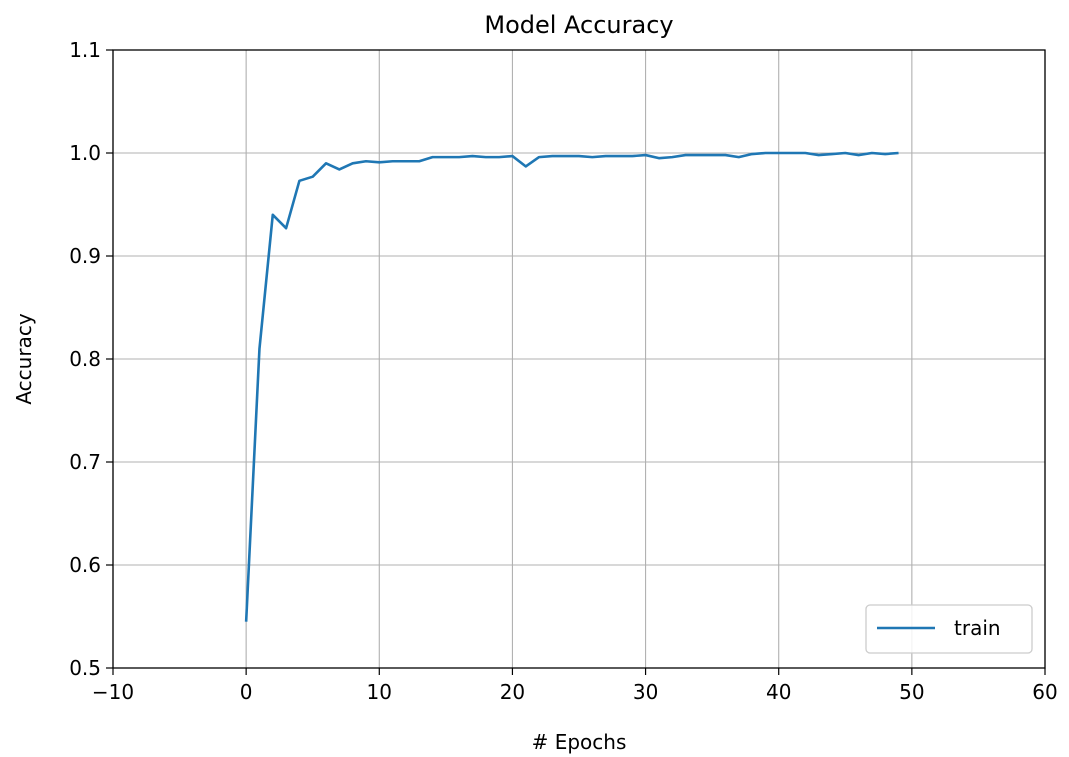  I want to click on y-tick-label: 0.5, so click(85, 668).